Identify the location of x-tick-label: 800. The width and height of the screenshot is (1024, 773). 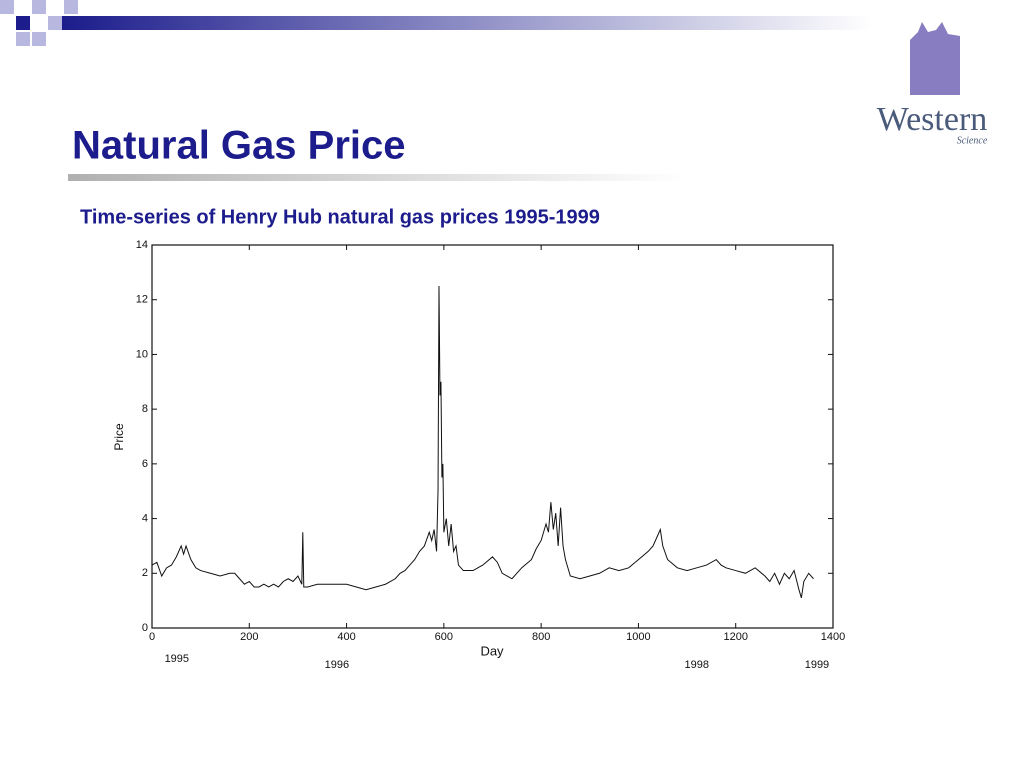
(541, 637).